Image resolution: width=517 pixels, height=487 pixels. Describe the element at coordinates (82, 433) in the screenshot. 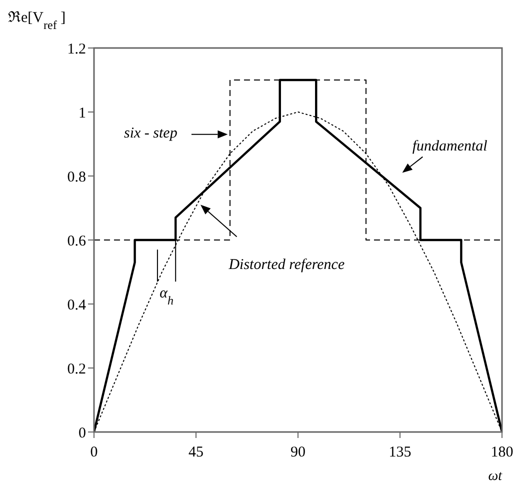

I see `y-tick-label: 0` at that location.